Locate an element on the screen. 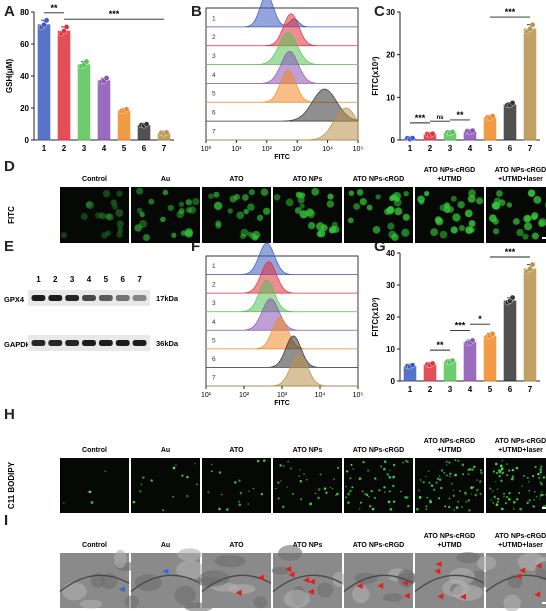 This screenshot has height=611, width=546. x-tick-label: 2 is located at coordinates (430, 389).